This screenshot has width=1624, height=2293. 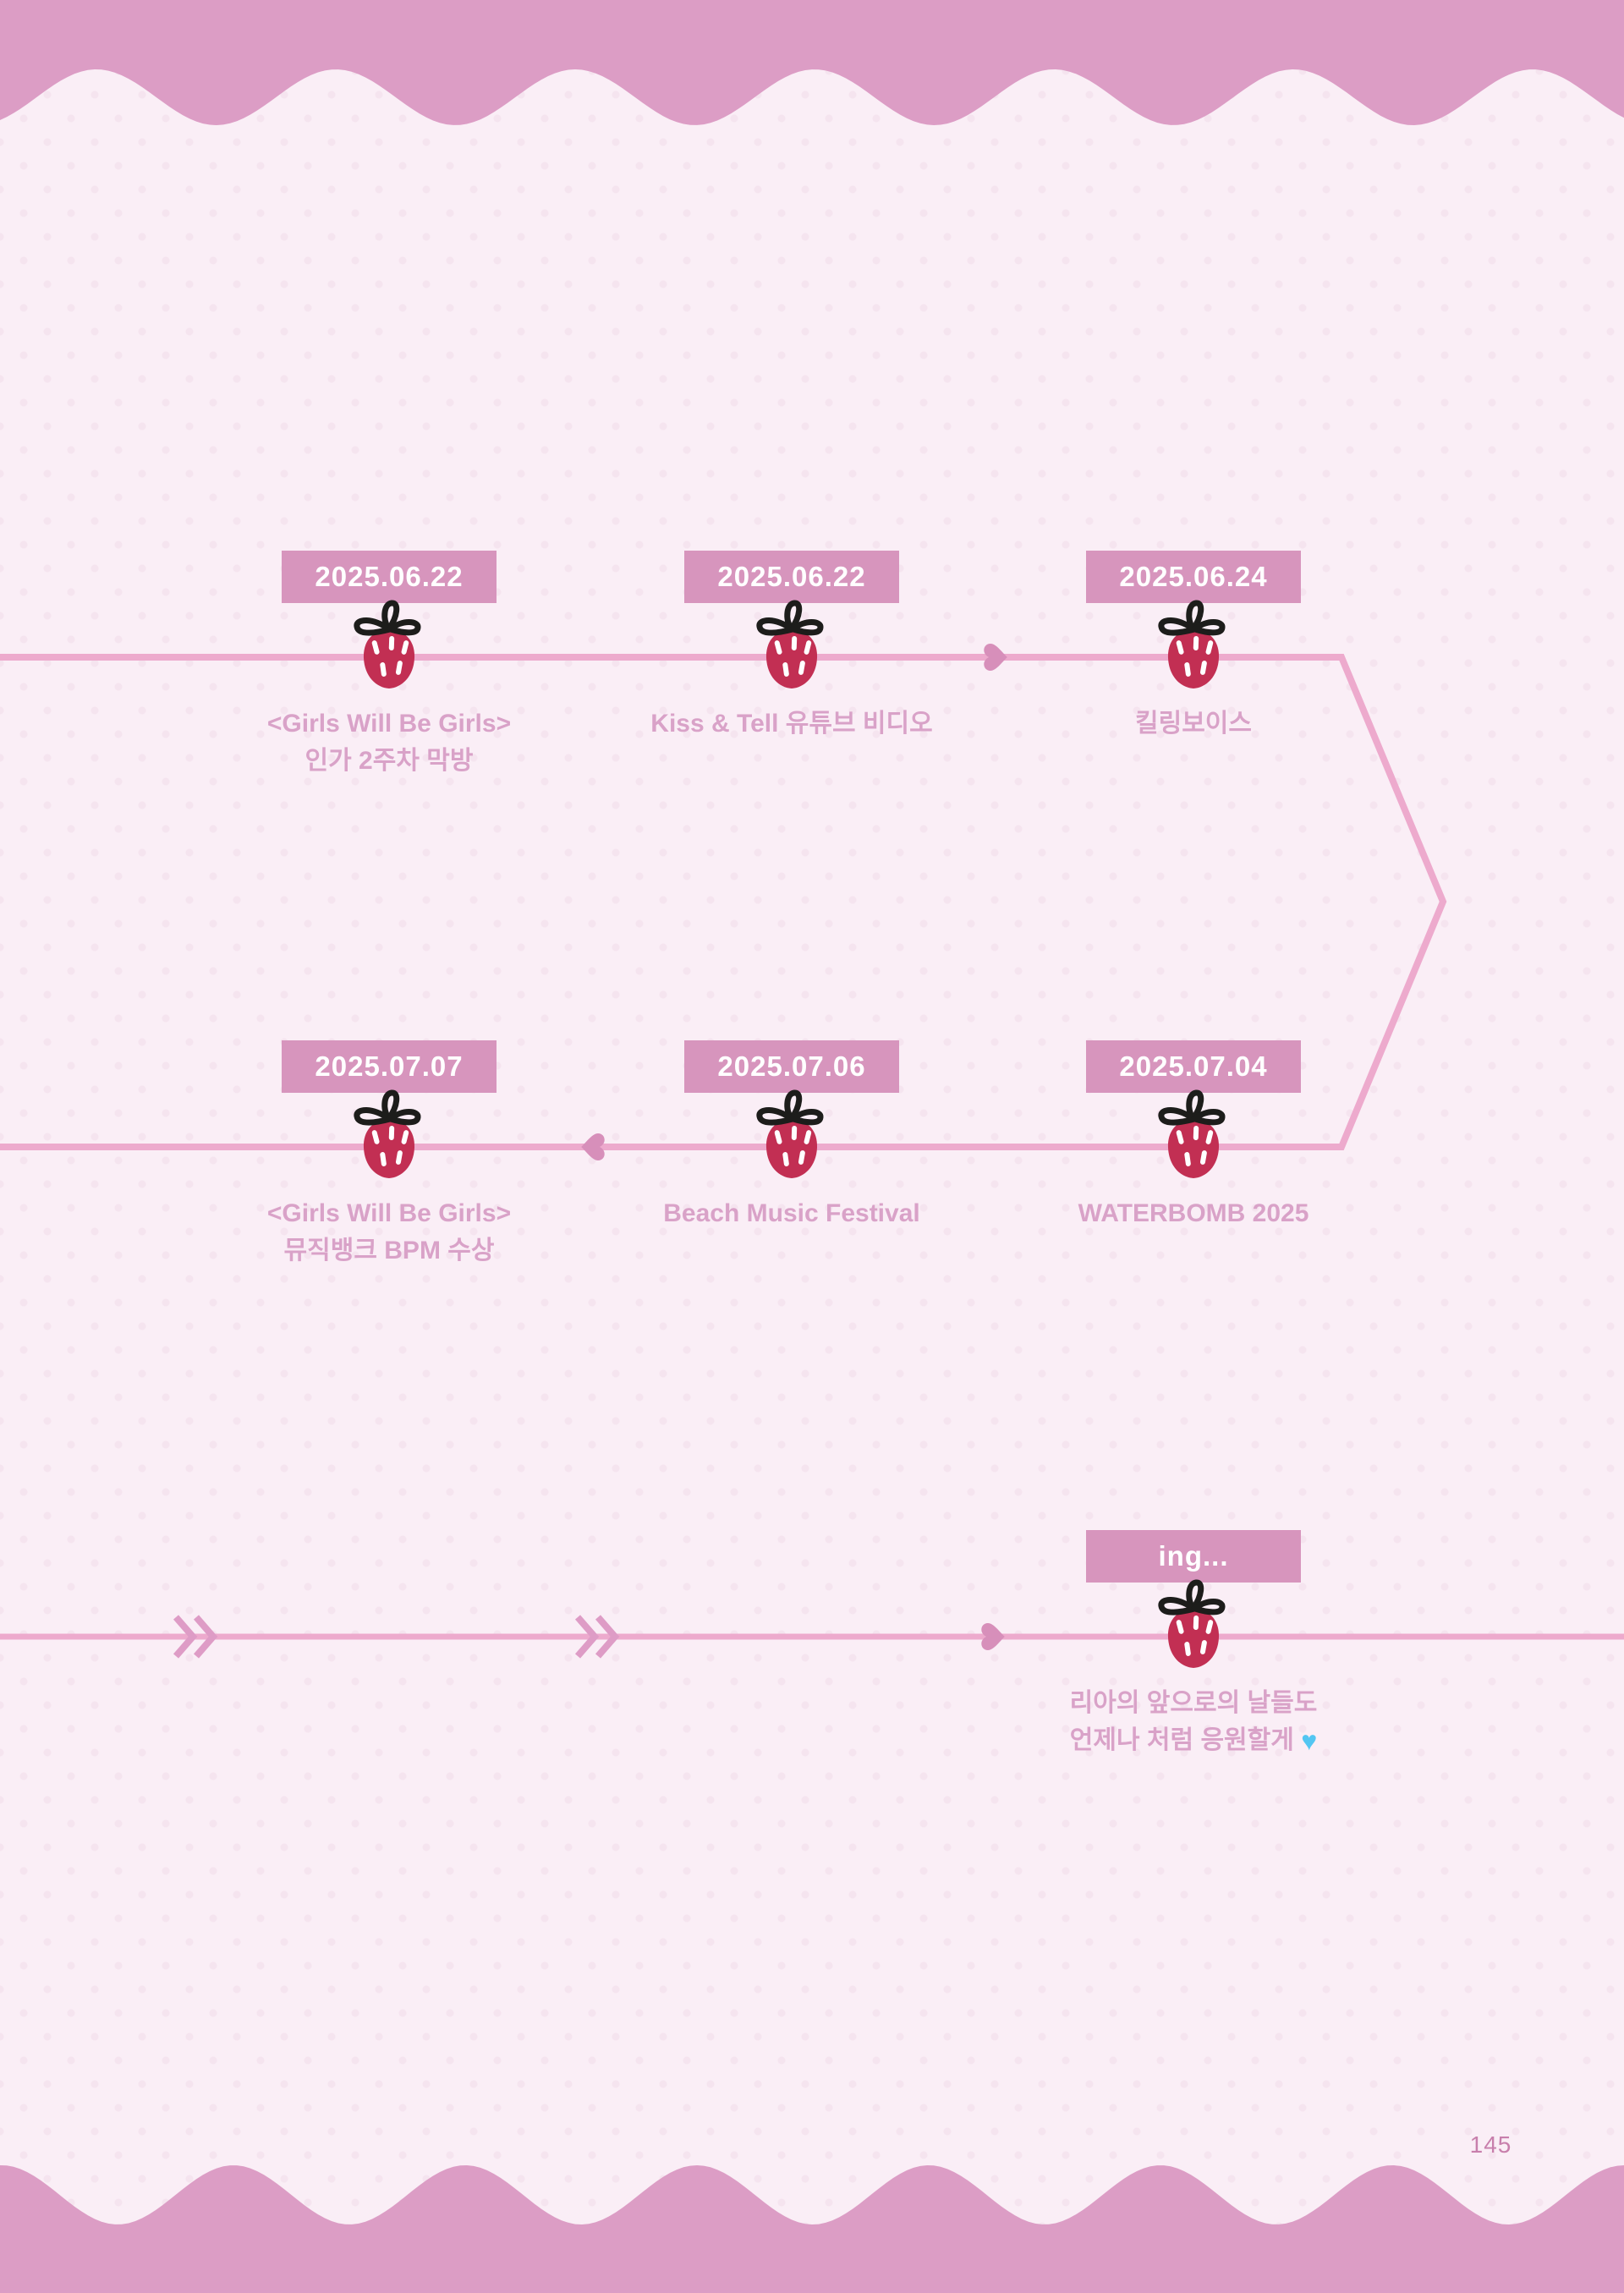 I want to click on heart-connector-right, so click(x=995, y=657).